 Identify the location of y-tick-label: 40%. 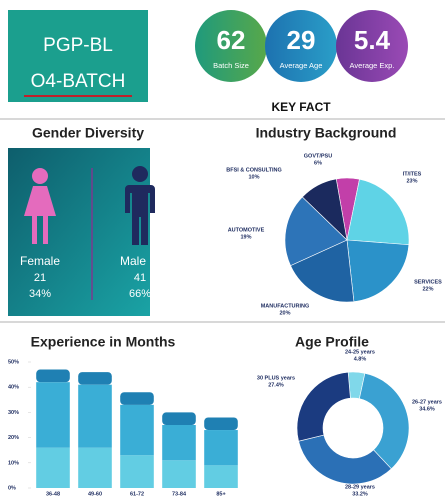
(13, 388).